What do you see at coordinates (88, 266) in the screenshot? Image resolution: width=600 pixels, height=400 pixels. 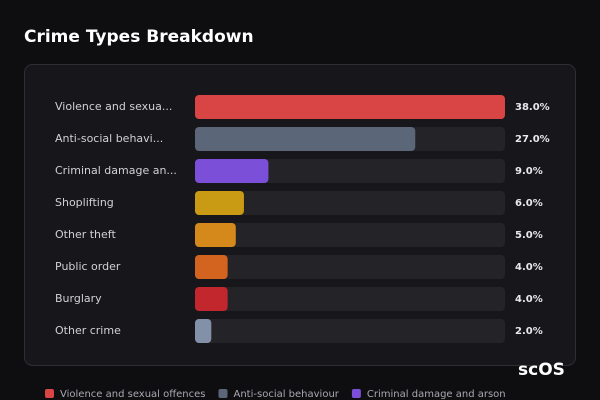 I see `category-label: Public order` at bounding box center [88, 266].